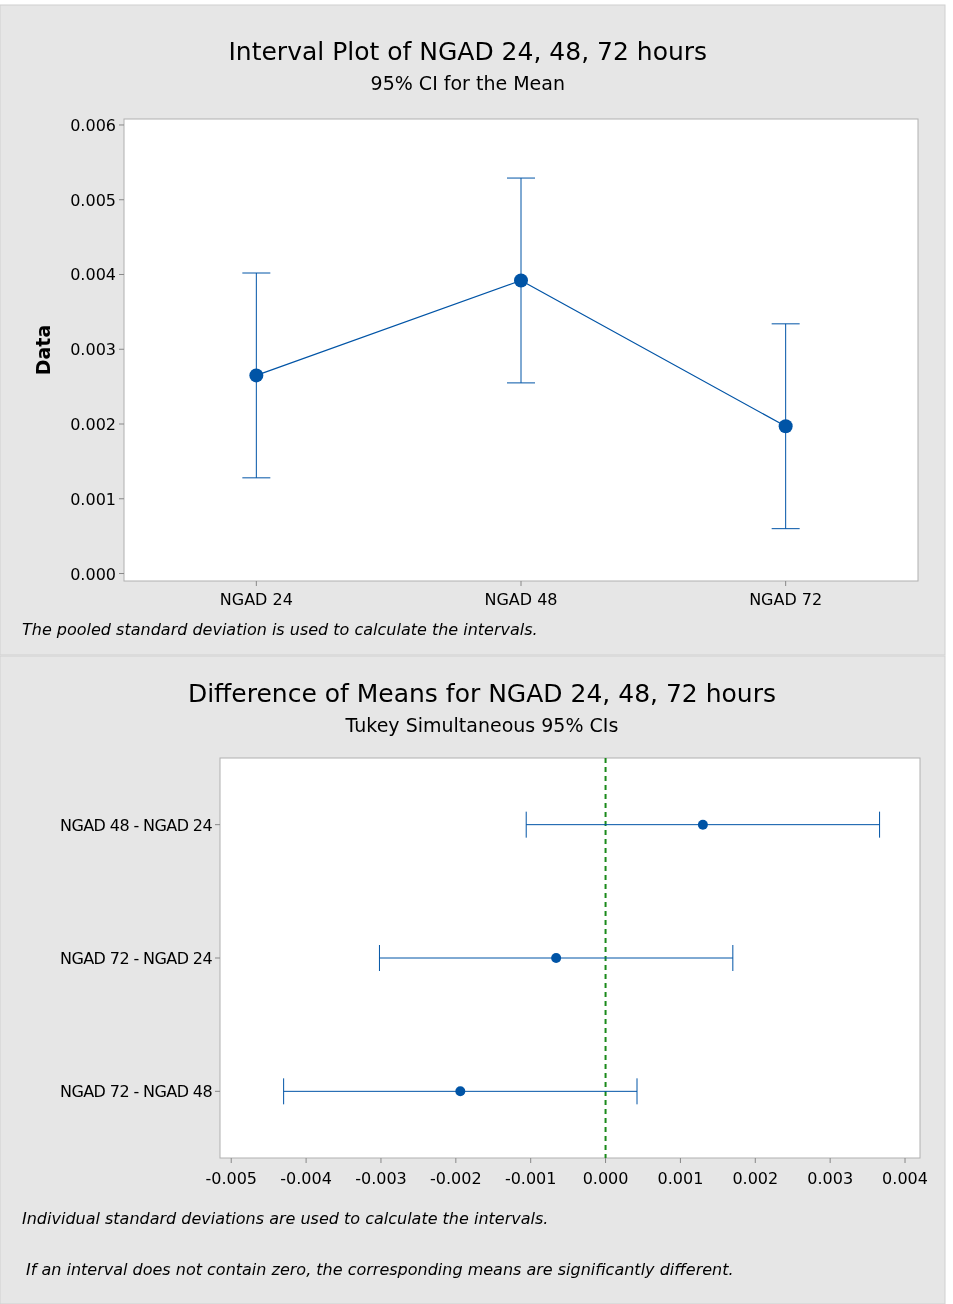 The width and height of the screenshot is (953, 1304). I want to click on x-tick-label: NGAD 48, so click(521, 599).